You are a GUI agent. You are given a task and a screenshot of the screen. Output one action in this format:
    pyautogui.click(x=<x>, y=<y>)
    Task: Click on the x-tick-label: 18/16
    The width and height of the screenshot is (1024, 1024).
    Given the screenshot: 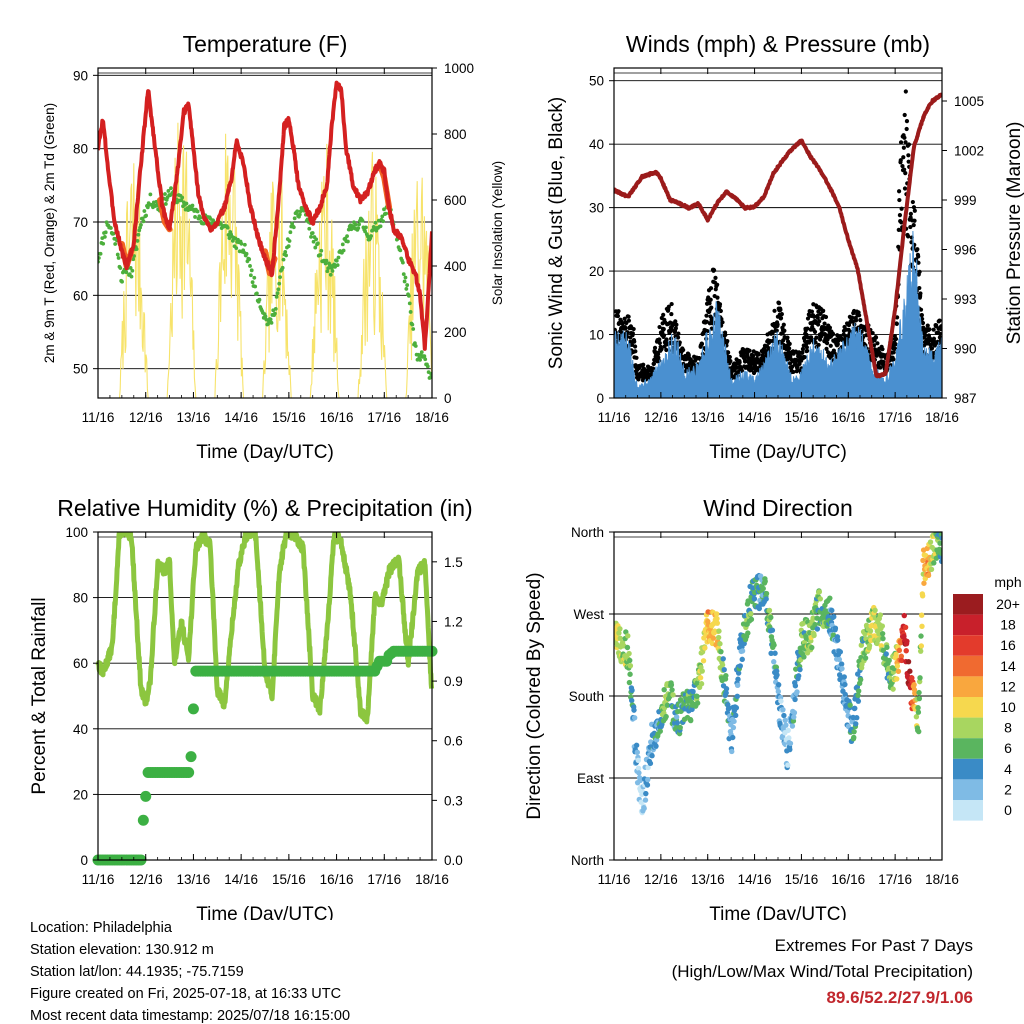 What is the action you would take?
    pyautogui.click(x=942, y=417)
    